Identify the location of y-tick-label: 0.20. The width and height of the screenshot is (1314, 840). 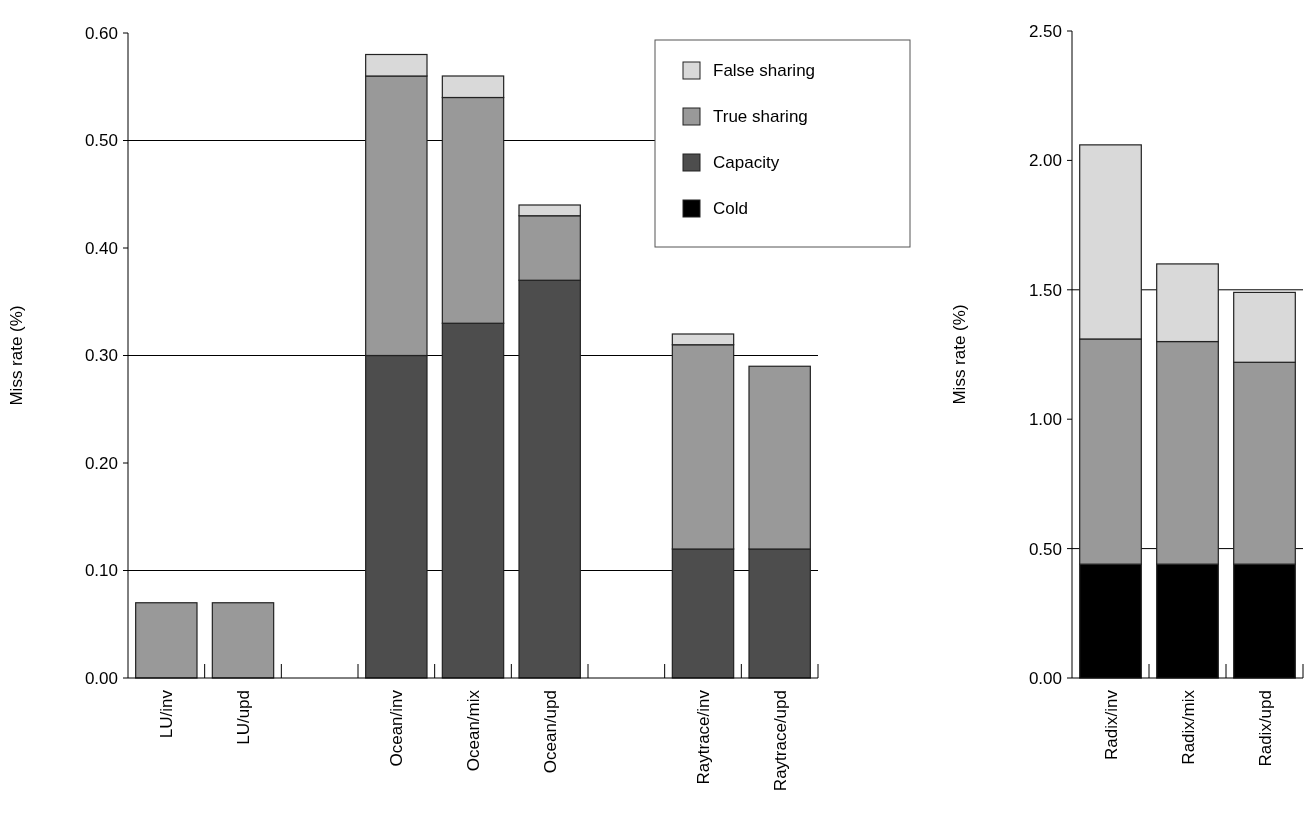
(101, 463).